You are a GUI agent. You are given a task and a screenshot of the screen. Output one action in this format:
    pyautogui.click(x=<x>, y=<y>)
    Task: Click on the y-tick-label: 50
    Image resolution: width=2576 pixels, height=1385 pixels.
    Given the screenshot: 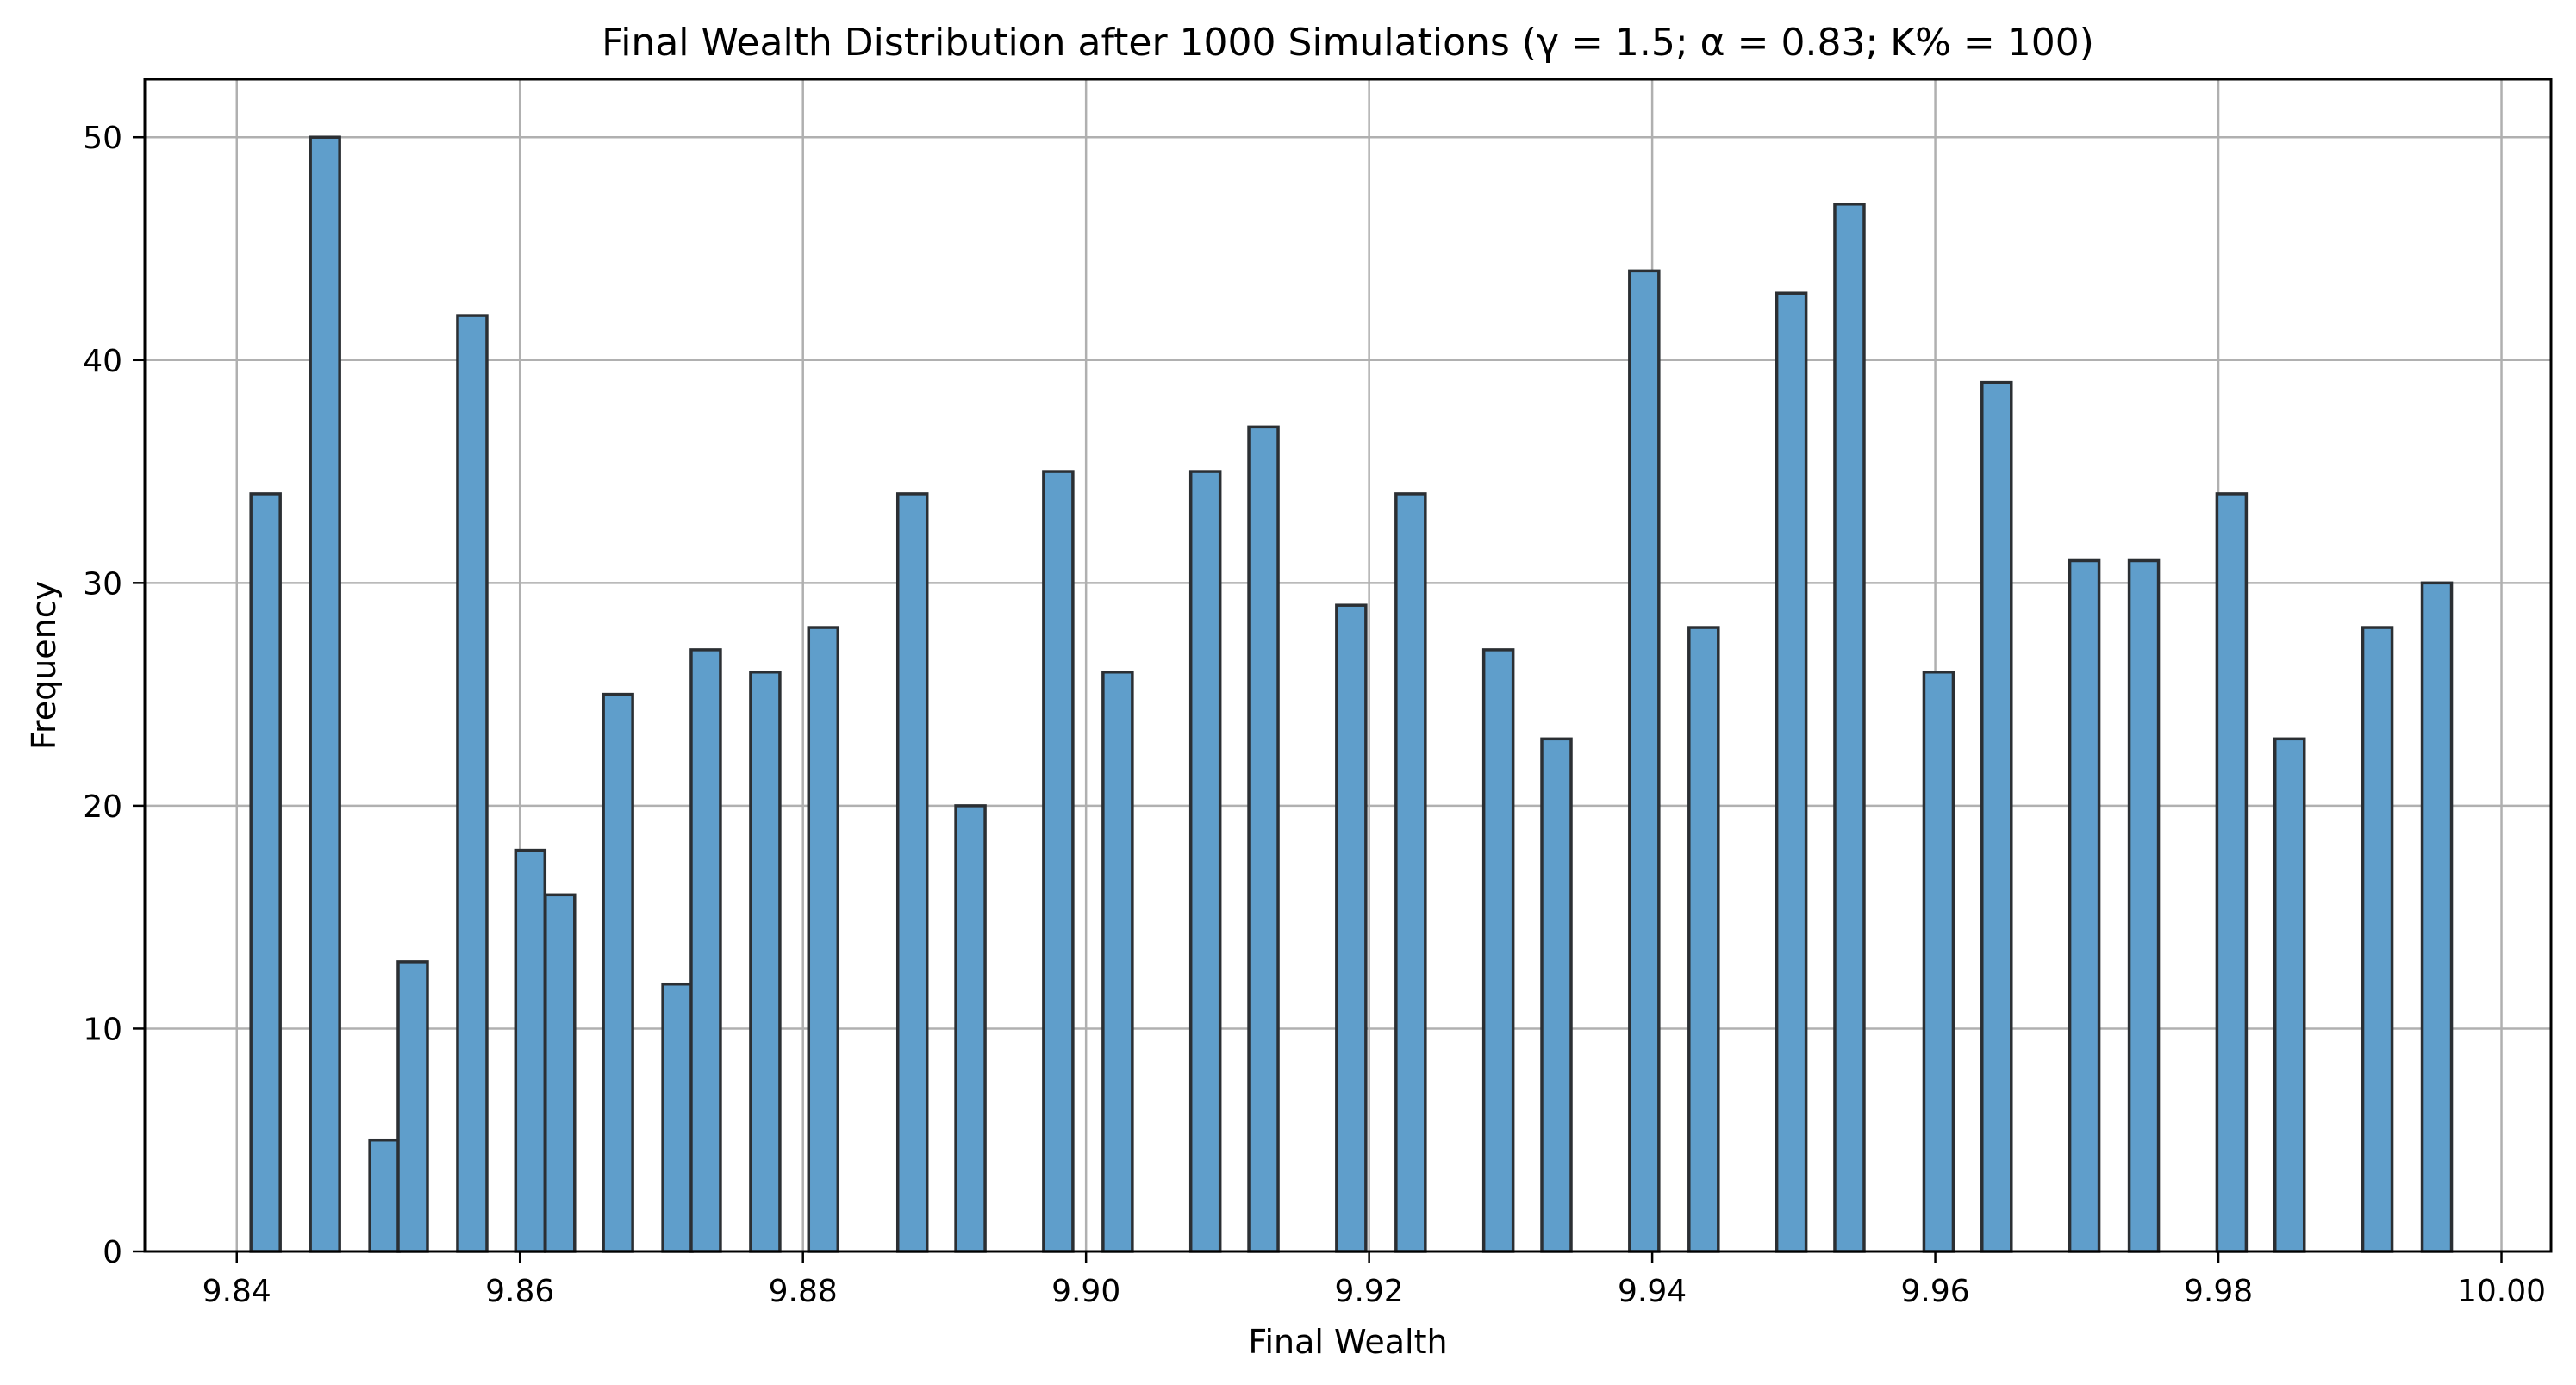 What is the action you would take?
    pyautogui.click(x=102, y=138)
    